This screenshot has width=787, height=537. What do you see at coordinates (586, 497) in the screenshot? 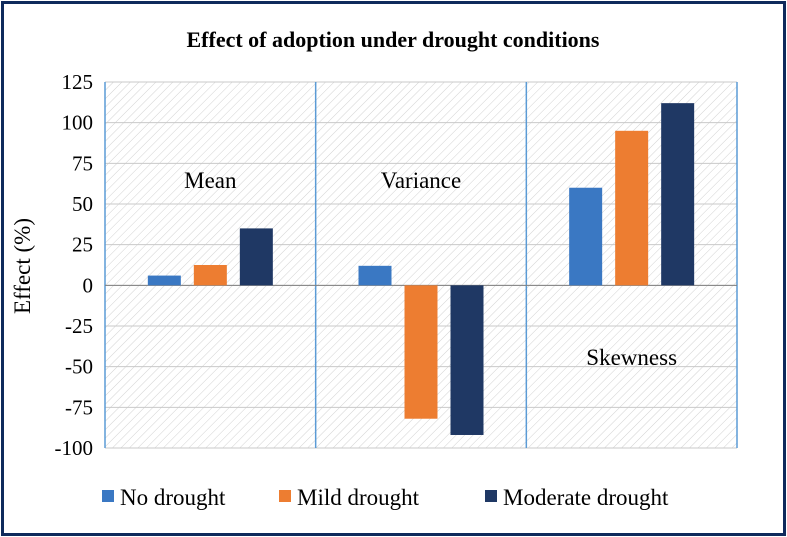
I see `legend-label: Moderate drought` at bounding box center [586, 497].